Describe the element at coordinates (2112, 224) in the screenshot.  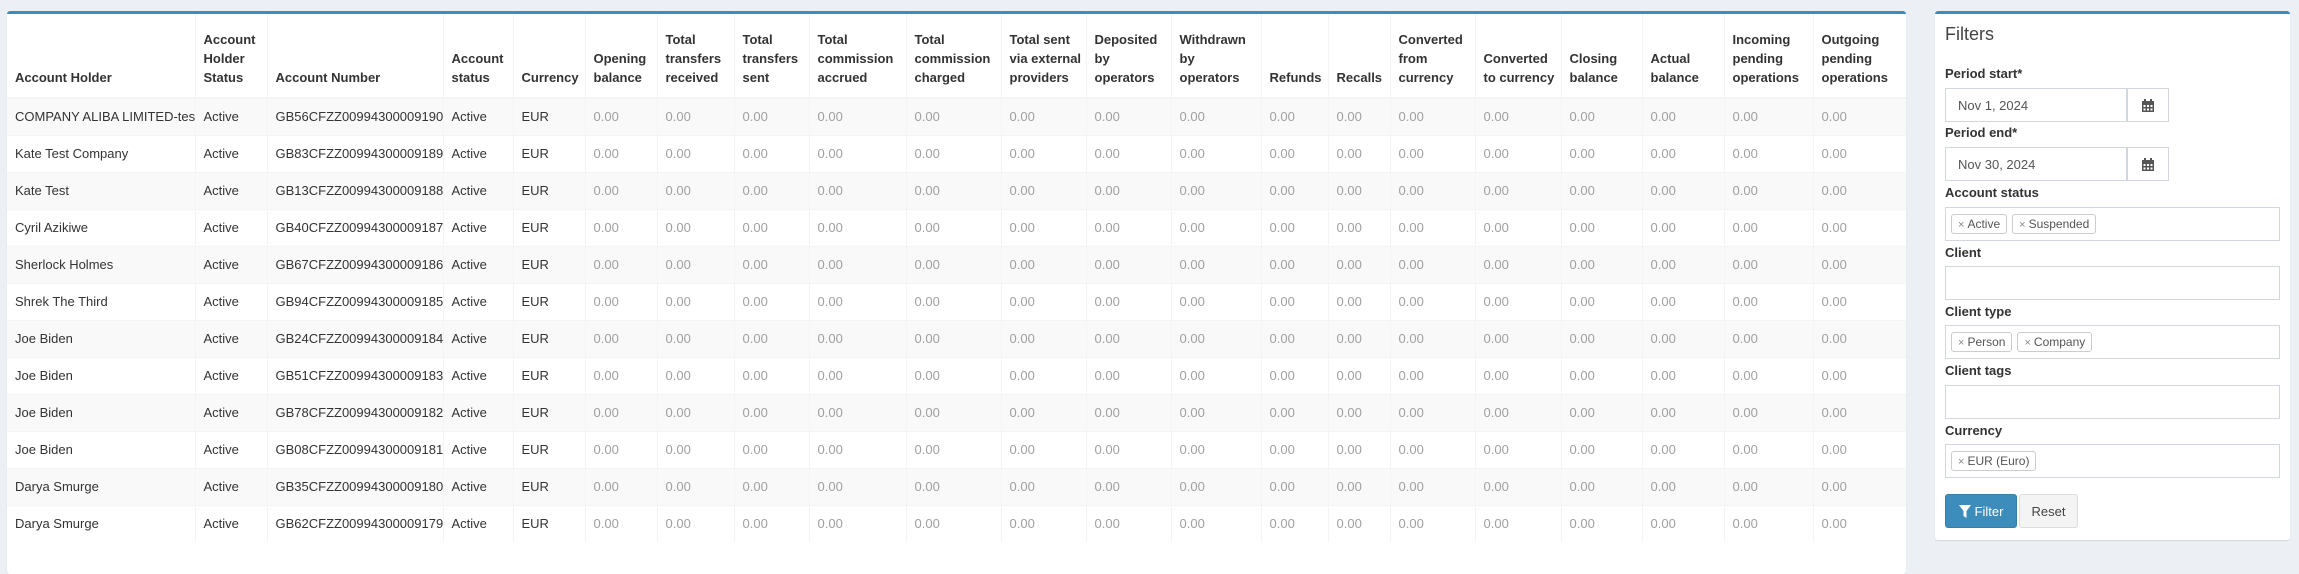
I see `account-status-select: × Active × Suspended` at that location.